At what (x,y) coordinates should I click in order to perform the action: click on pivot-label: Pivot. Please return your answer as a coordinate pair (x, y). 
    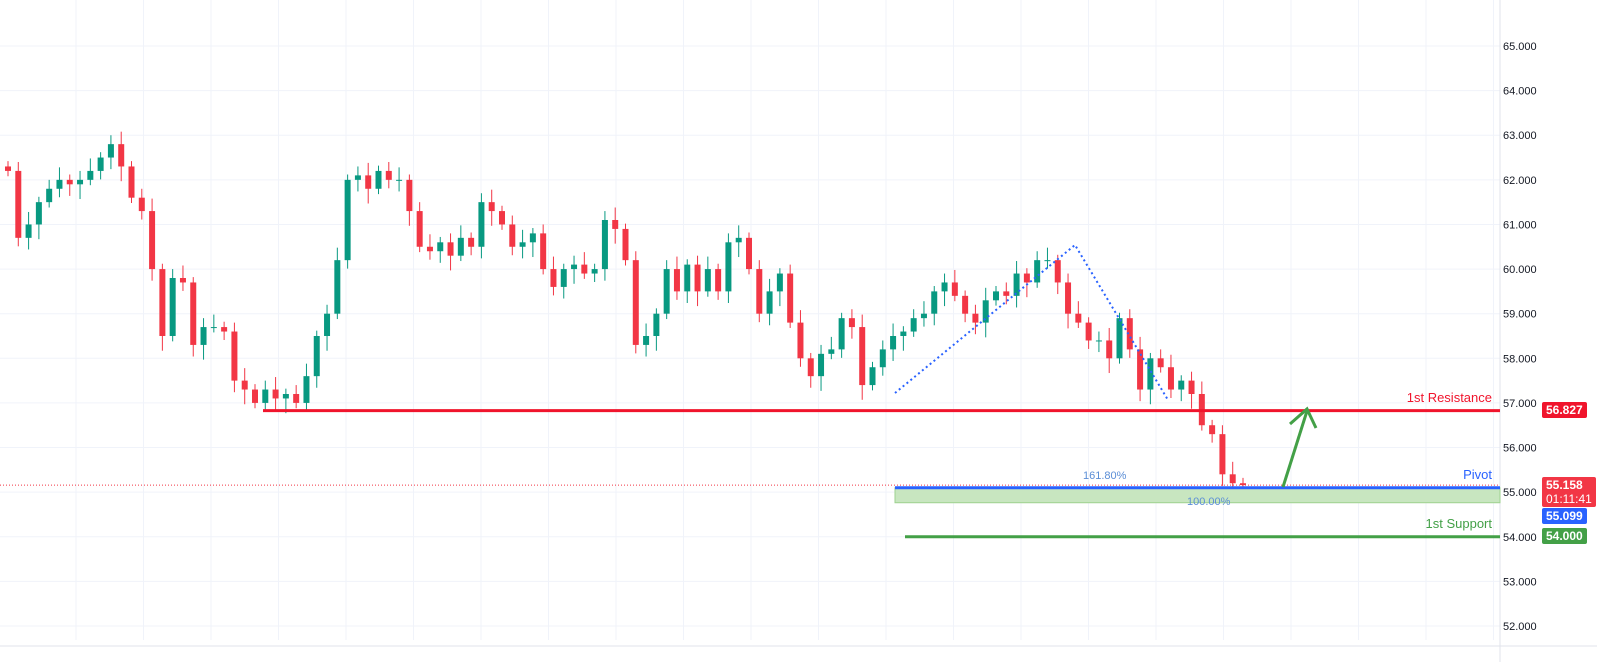
    Looking at the image, I should click on (1477, 474).